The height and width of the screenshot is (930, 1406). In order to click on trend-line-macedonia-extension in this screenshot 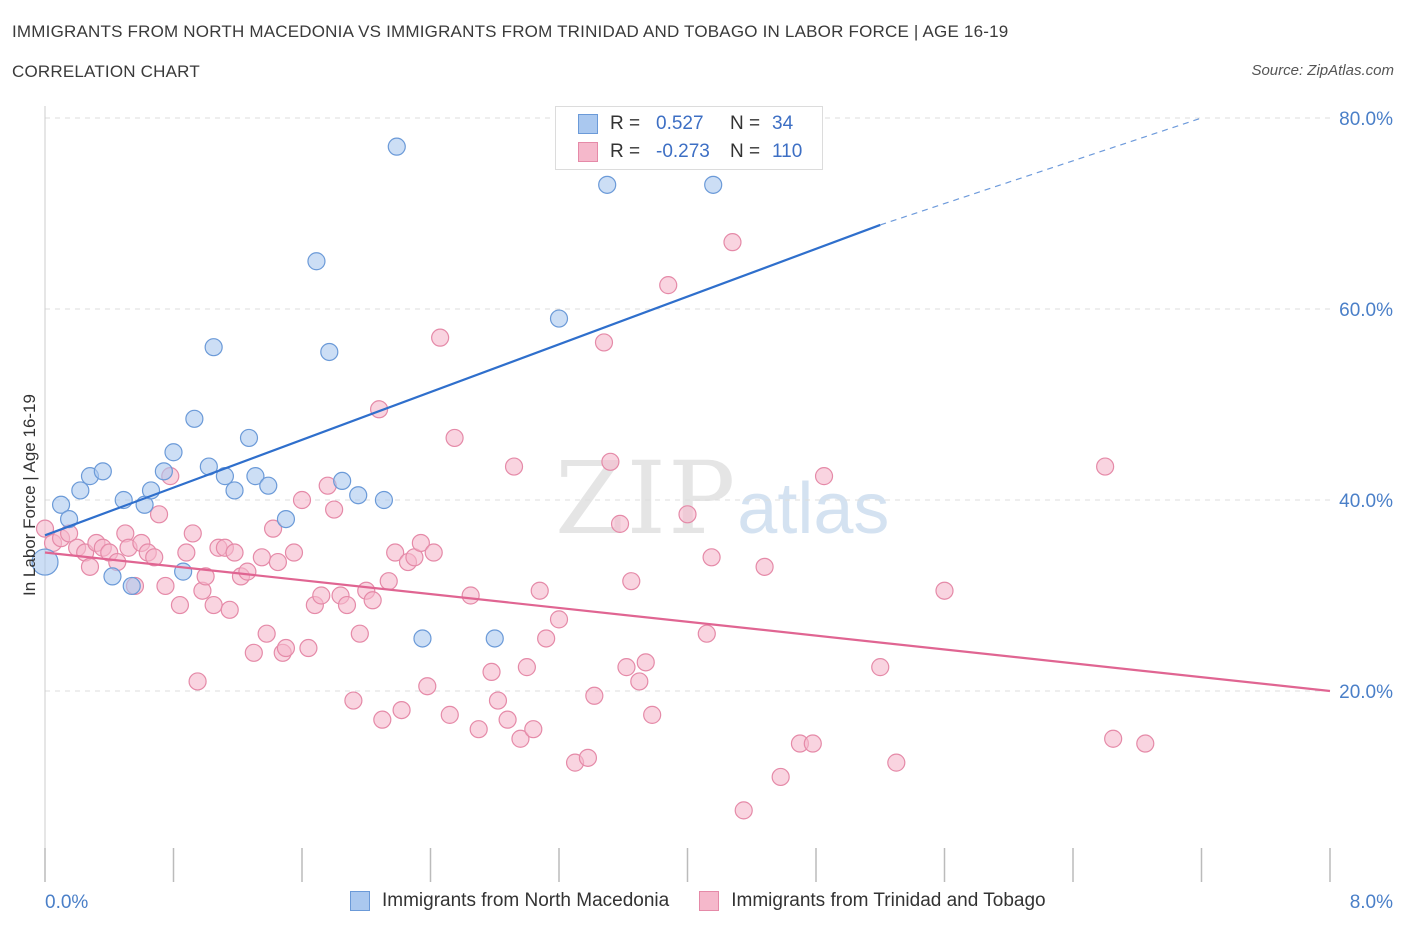, I will do `click(1041, 171)`.